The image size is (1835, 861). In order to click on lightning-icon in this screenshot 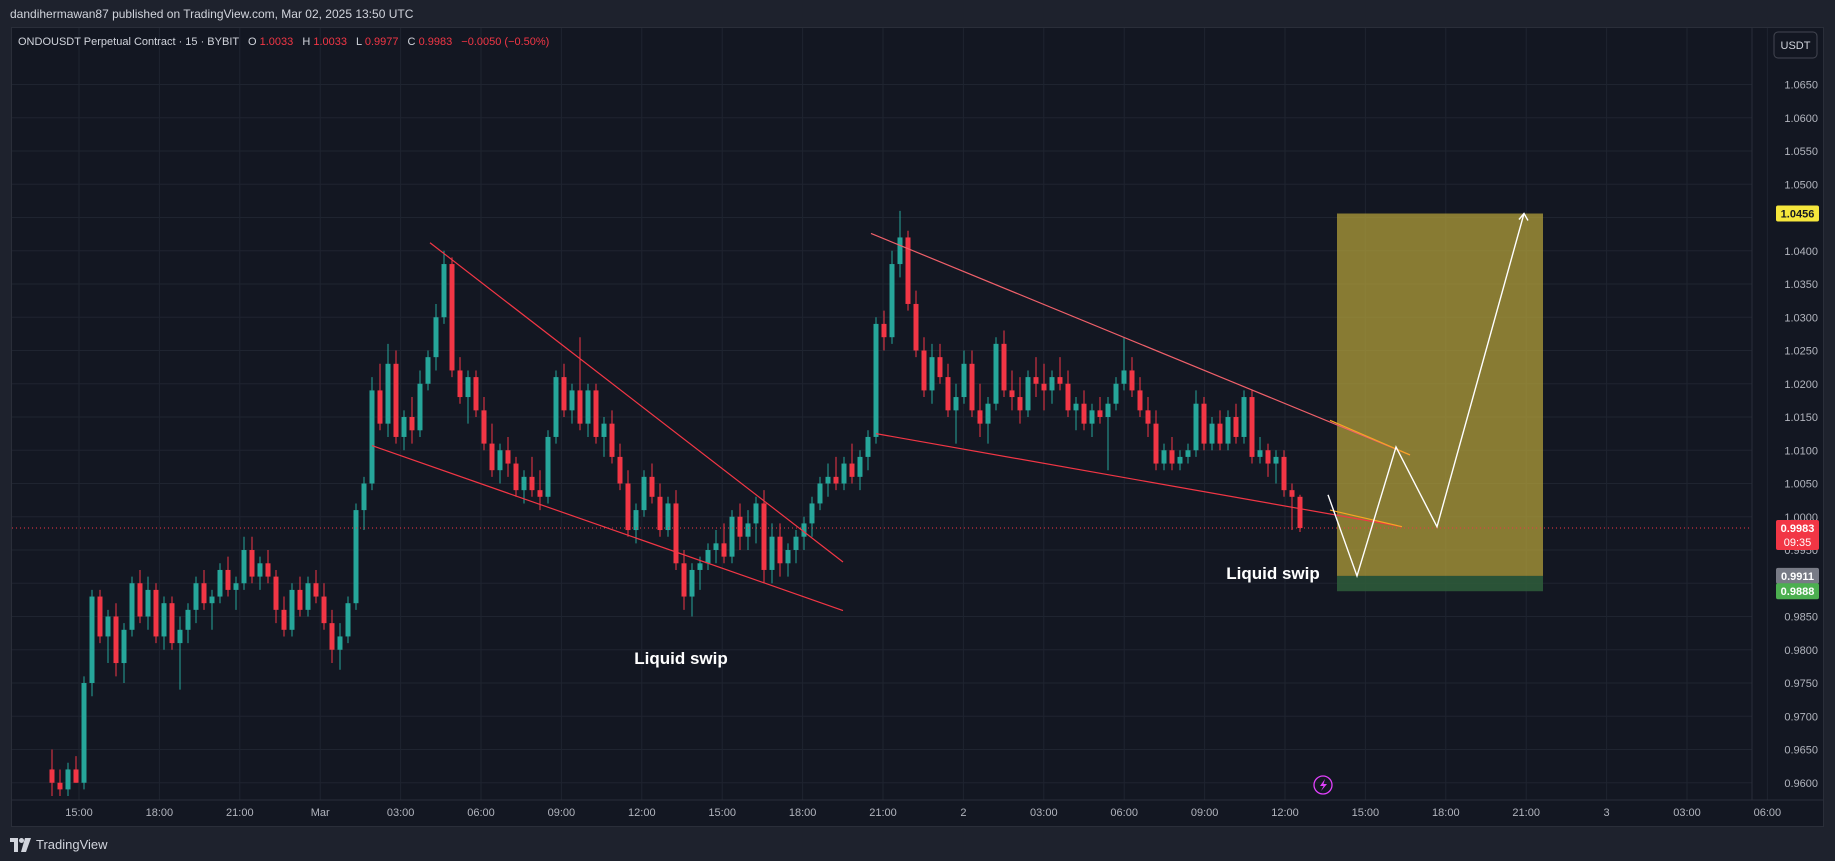, I will do `click(1323, 785)`.